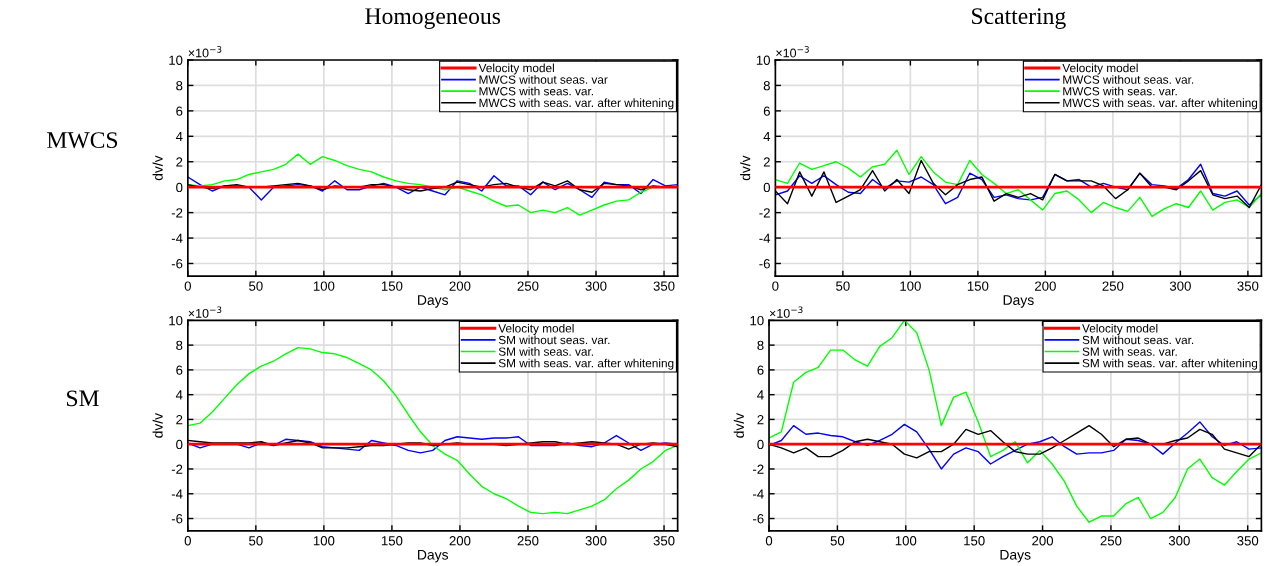  I want to click on chart-title: Homogeneous, so click(433, 18).